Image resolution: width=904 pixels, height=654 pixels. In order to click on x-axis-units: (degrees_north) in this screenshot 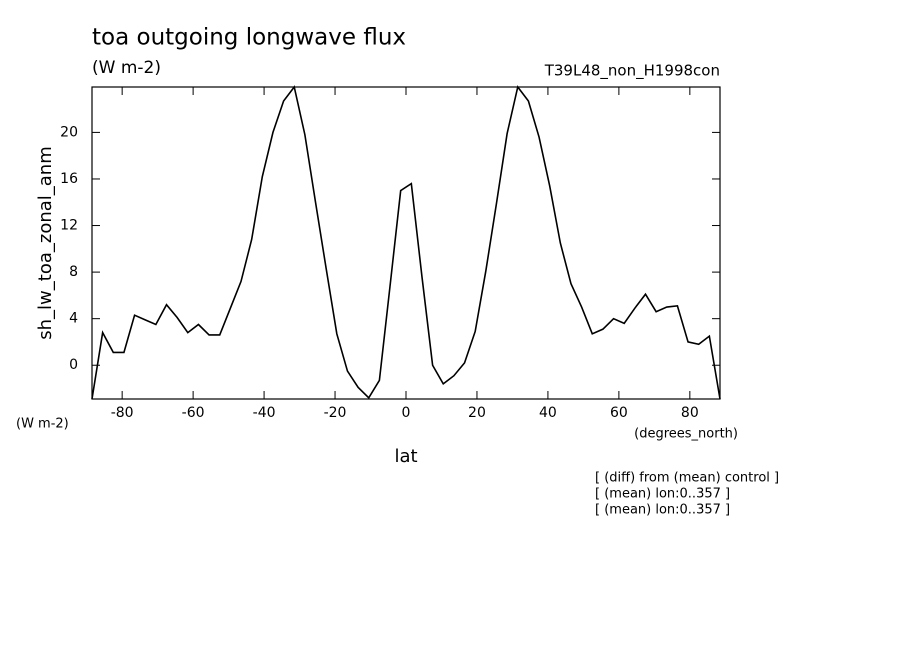, I will do `click(686, 434)`.